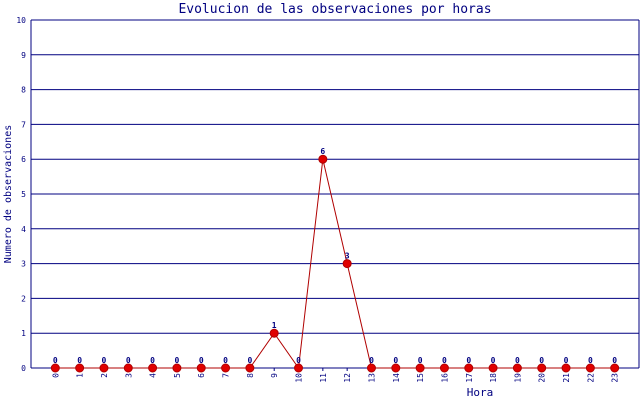 This screenshot has height=400, width=640. What do you see at coordinates (420, 378) in the screenshot?
I see `x-tick-label: 15` at bounding box center [420, 378].